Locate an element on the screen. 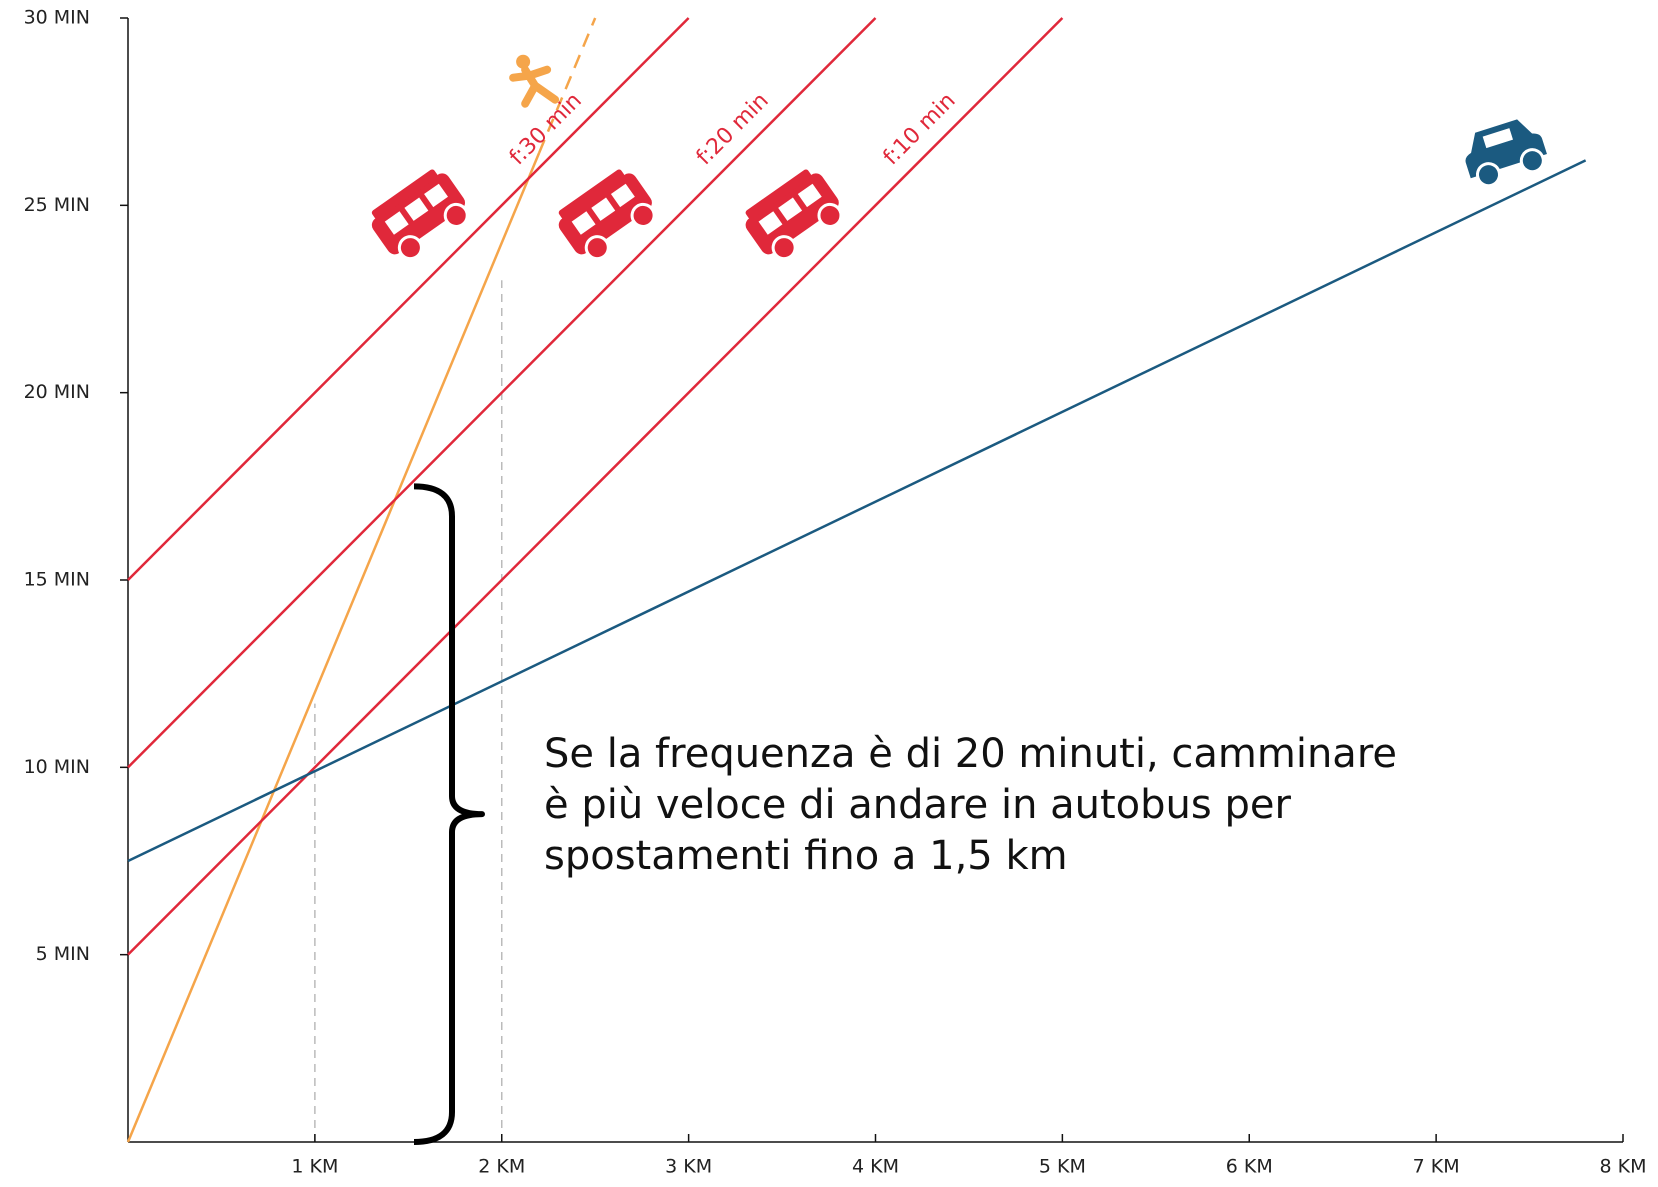 Image resolution: width=1658 pixels, height=1187 pixels. walk-icon is located at coordinates (534, 81).